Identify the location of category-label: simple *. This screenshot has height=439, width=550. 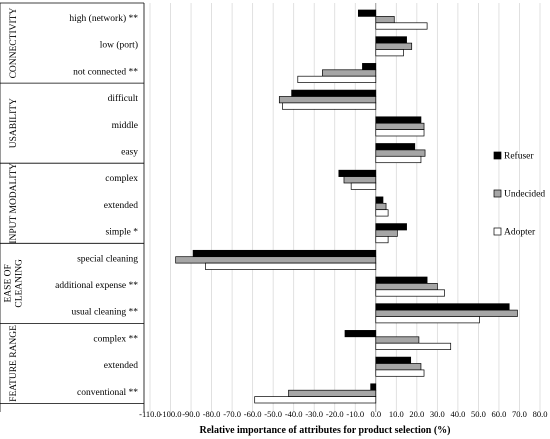
(122, 233).